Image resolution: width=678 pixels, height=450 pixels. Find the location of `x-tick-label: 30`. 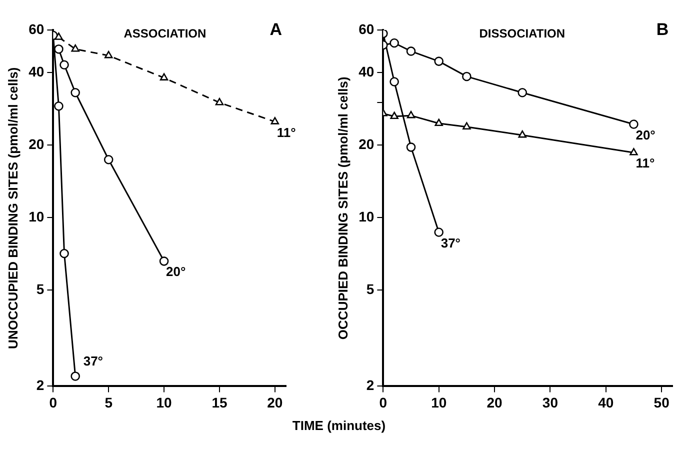

x-tick-label: 30 is located at coordinates (550, 402).